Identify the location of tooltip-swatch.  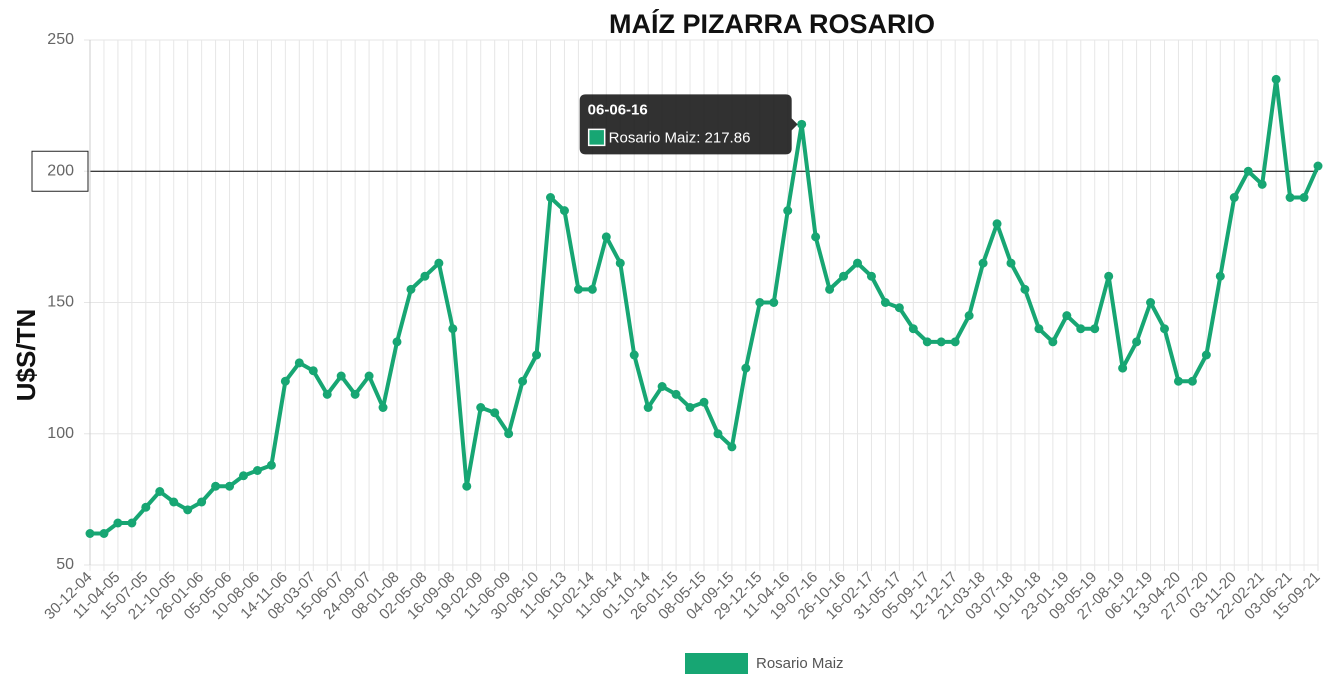
(596, 137).